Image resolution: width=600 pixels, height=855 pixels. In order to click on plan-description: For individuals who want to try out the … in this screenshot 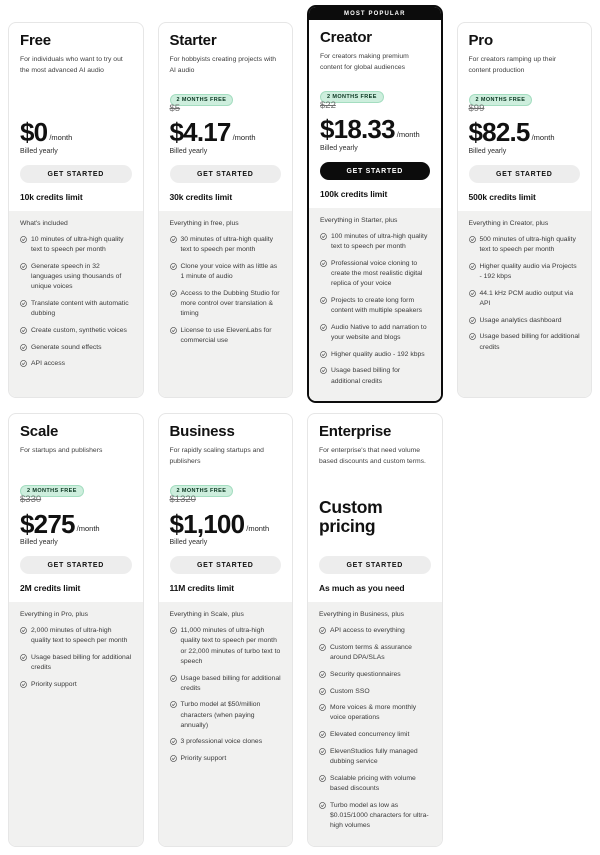, I will do `click(71, 65)`.